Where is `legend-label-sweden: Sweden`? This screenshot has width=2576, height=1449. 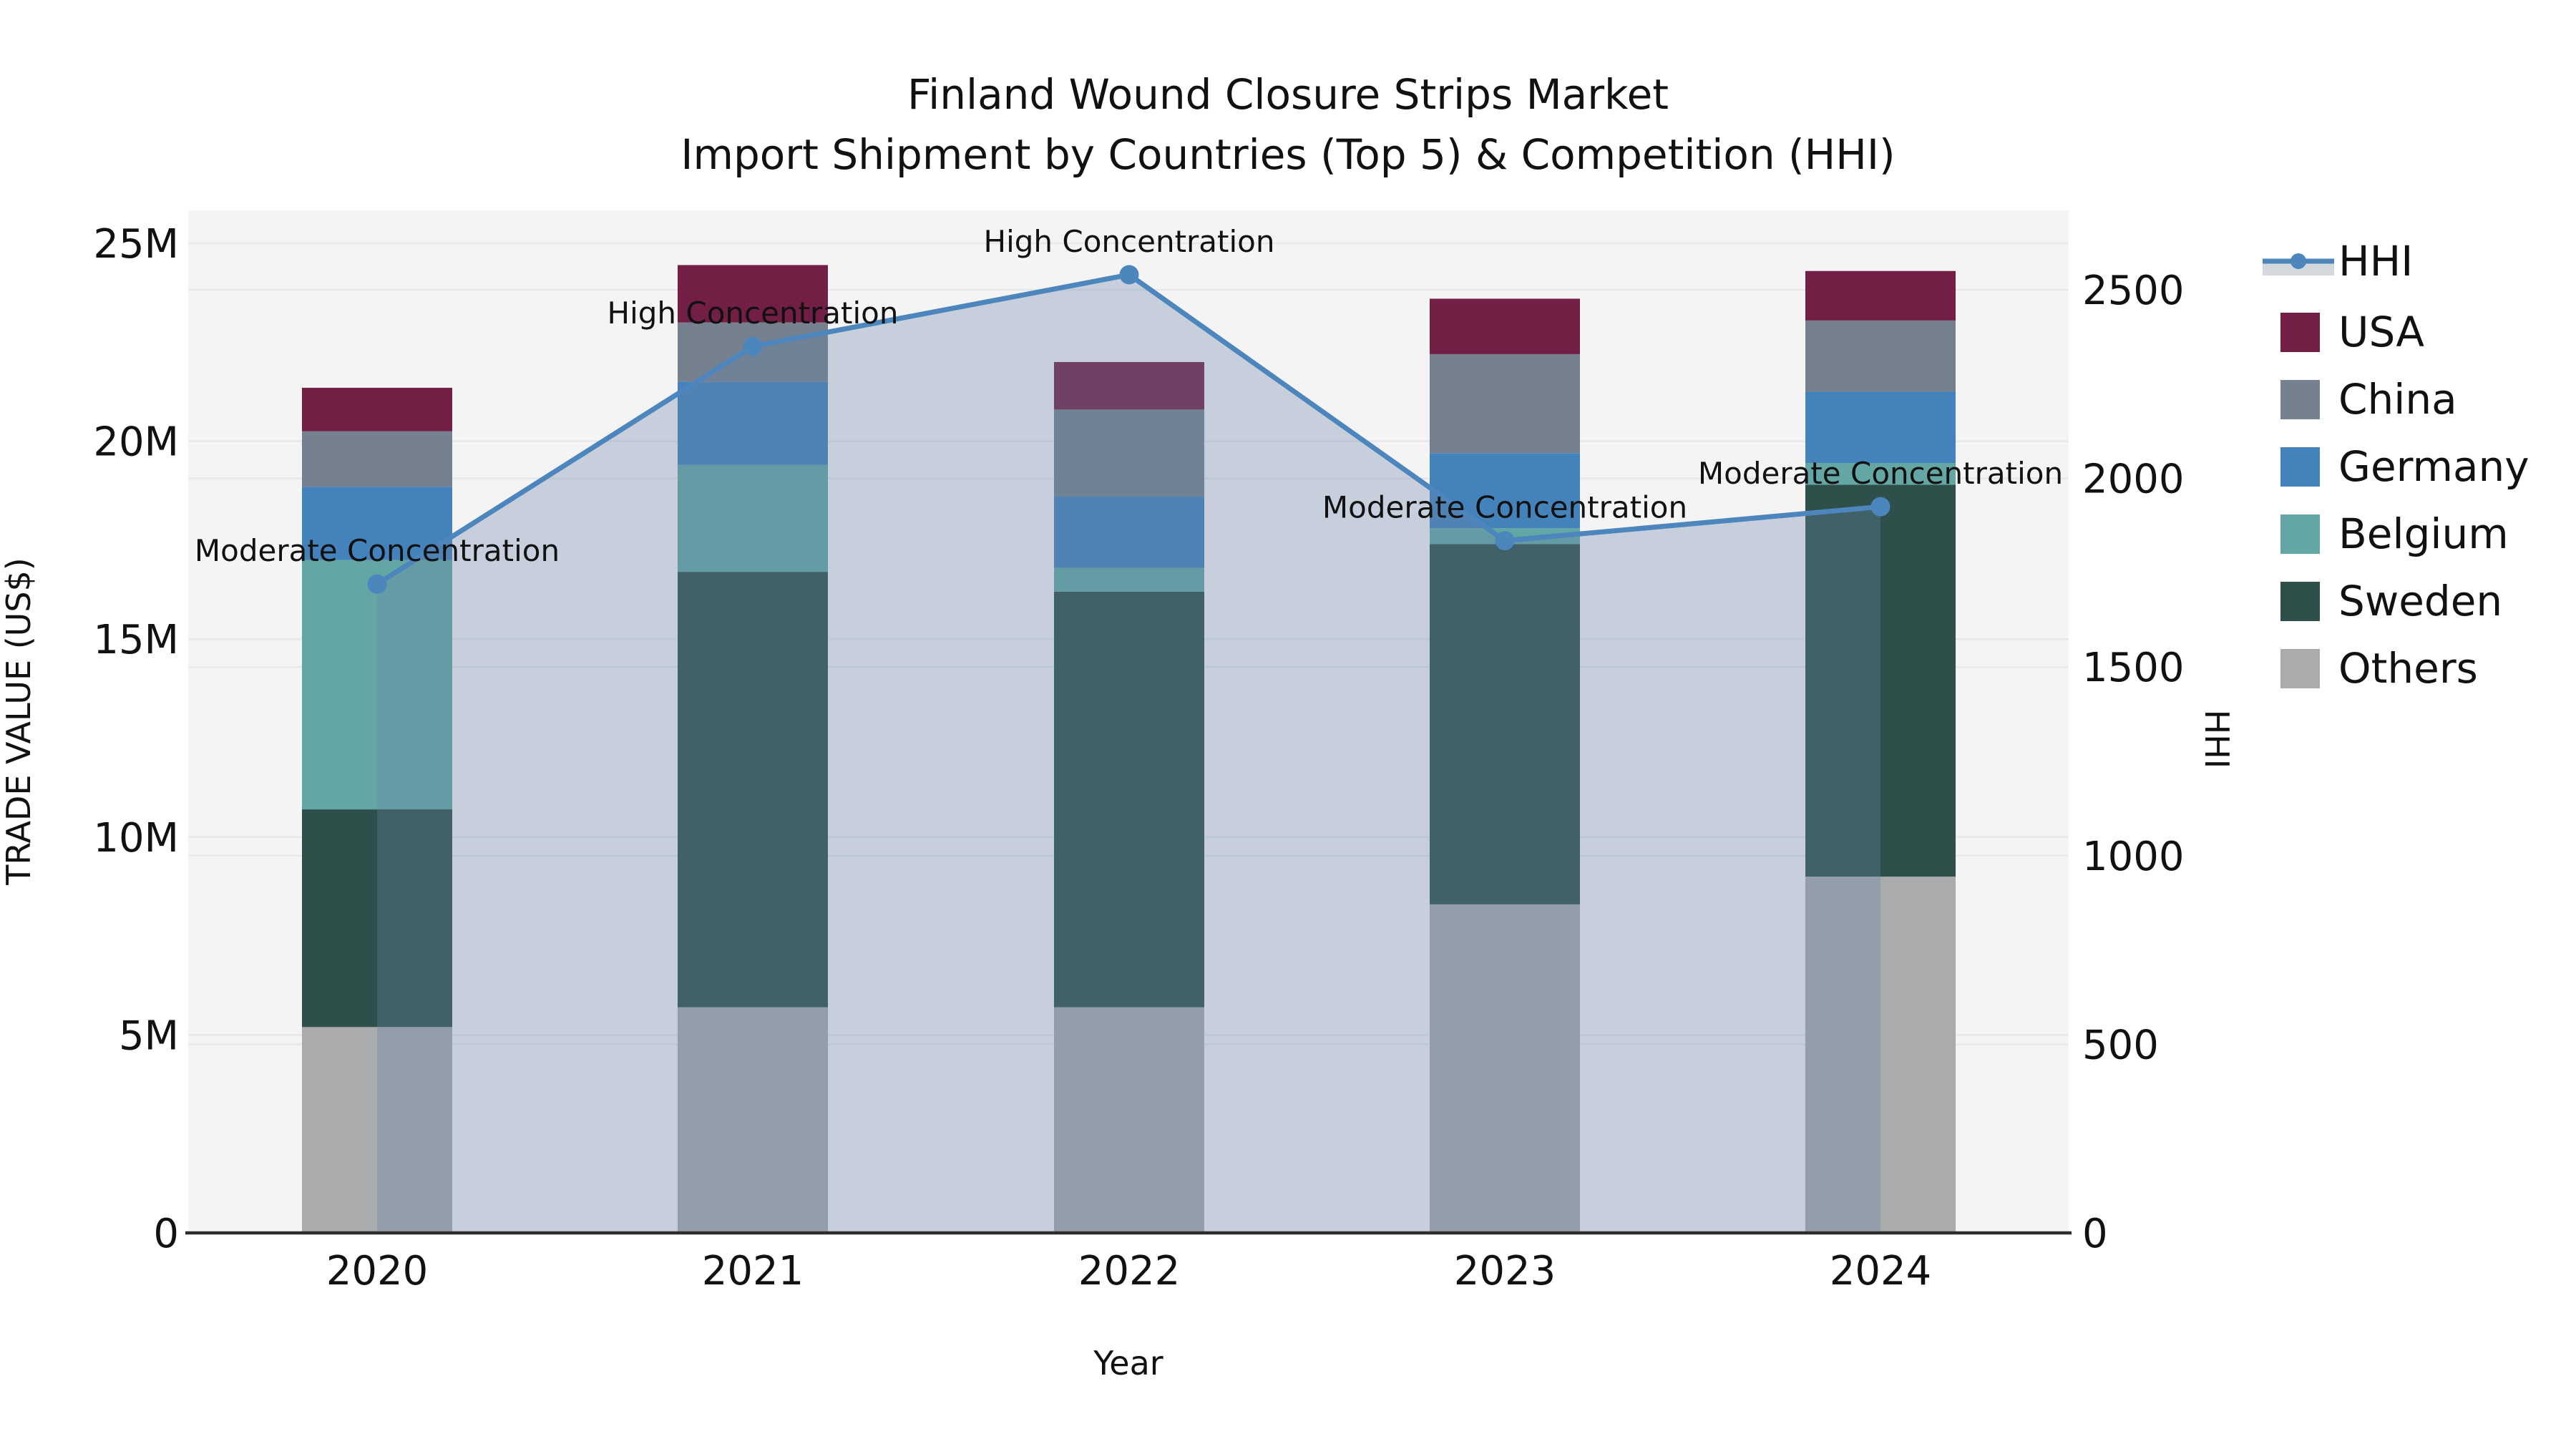 legend-label-sweden: Sweden is located at coordinates (2420, 601).